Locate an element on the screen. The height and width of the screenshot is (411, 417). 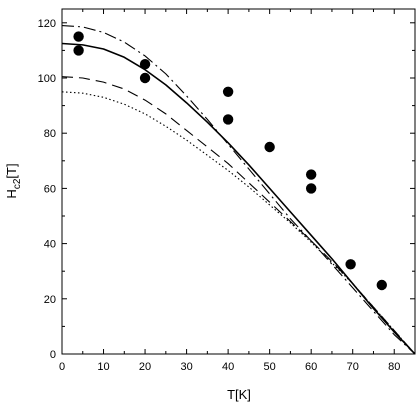
y-tick-label: 120 is located at coordinates (47, 24).